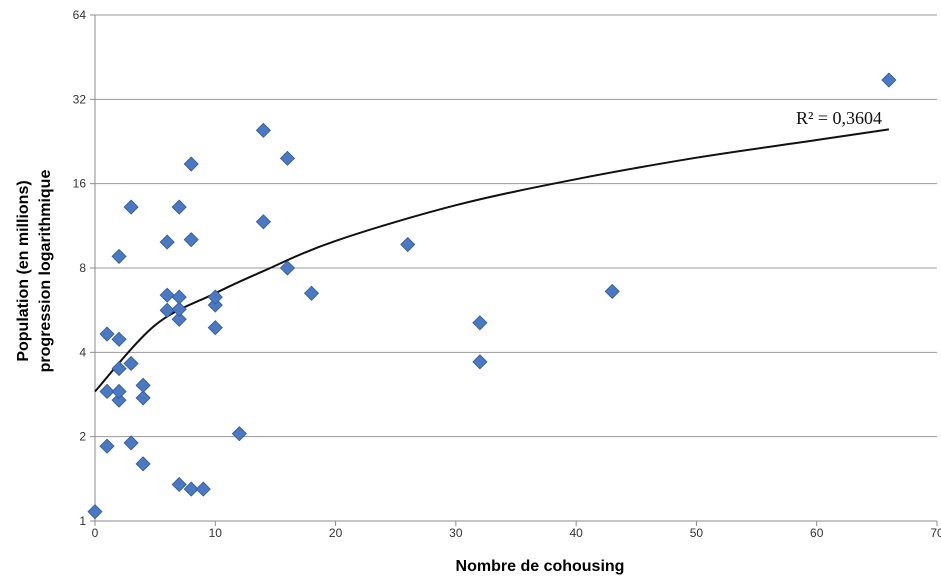  I want to click on y-tick-labels: 1 2 4 8 16 32 64, so click(80, 268).